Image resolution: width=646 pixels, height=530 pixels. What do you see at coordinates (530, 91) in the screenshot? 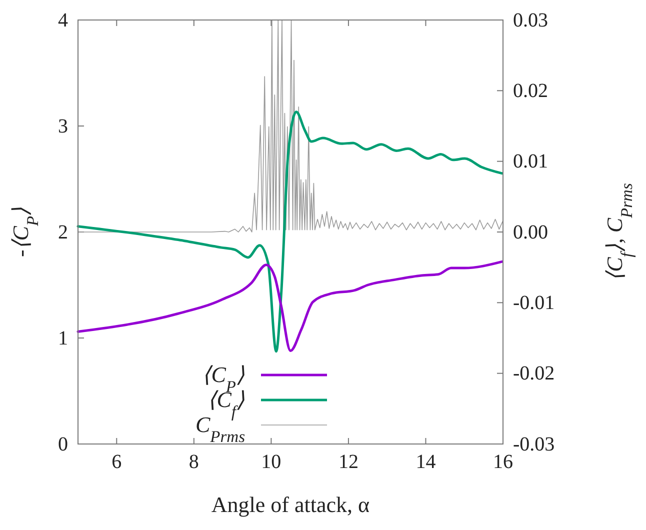
I see `y2-tick-label: 0.02` at bounding box center [530, 91].